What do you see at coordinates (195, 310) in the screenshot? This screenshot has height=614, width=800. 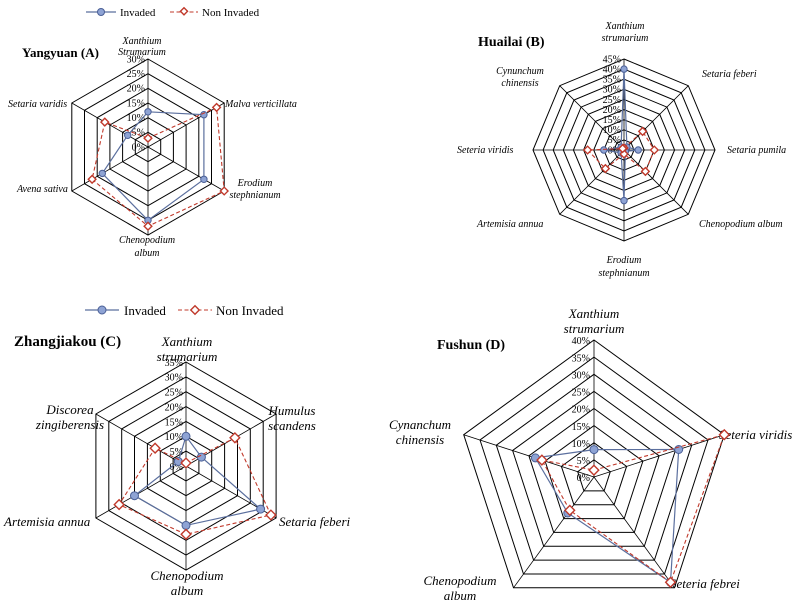 I see `legend-non-invaded-marker-icon` at bounding box center [195, 310].